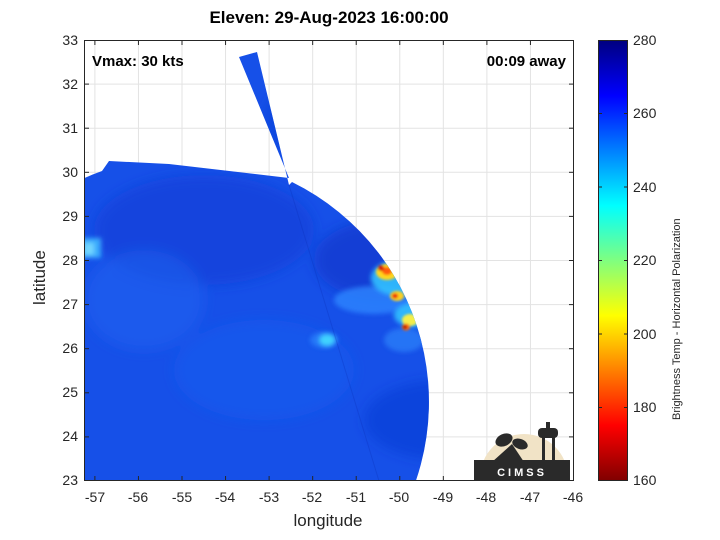  I want to click on swath-seam, so click(334, 332).